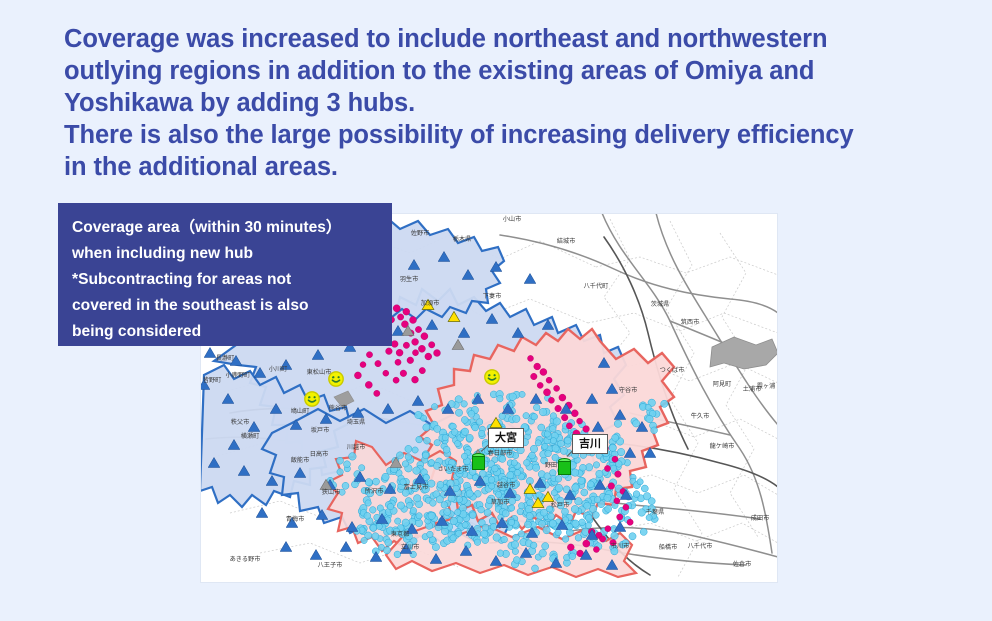 Image resolution: width=992 pixels, height=621 pixels. Describe the element at coordinates (492, 296) in the screenshot. I see `svg-text: 下妻市` at that location.